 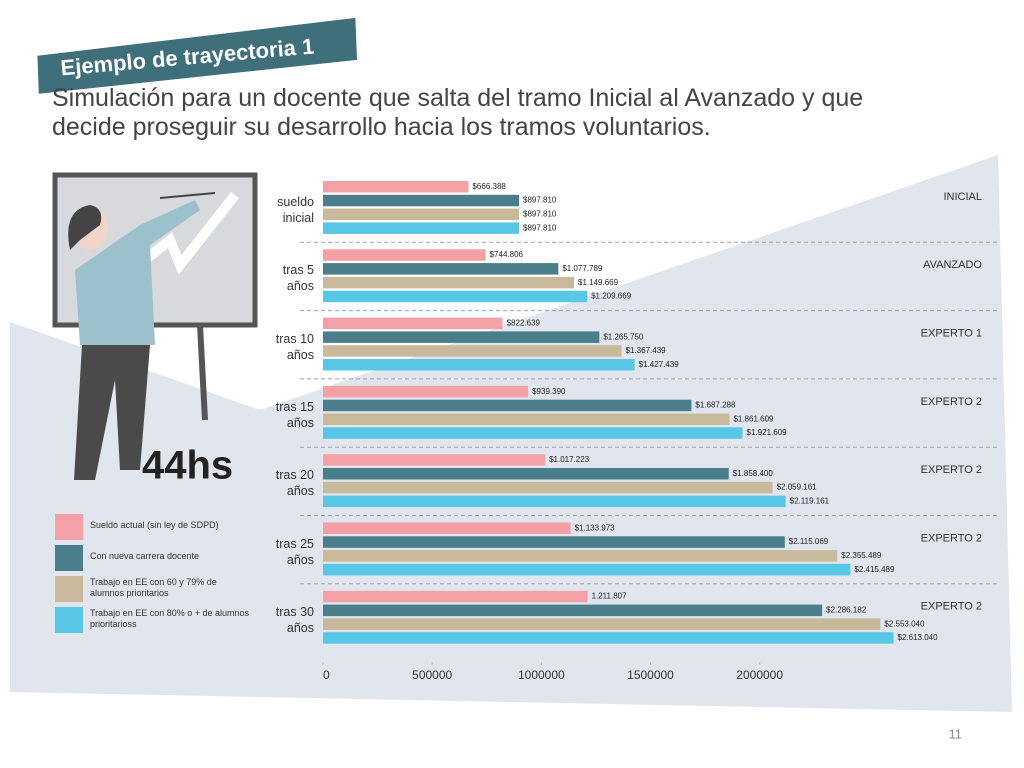 I want to click on category-label: tras 5 años, so click(x=298, y=278).